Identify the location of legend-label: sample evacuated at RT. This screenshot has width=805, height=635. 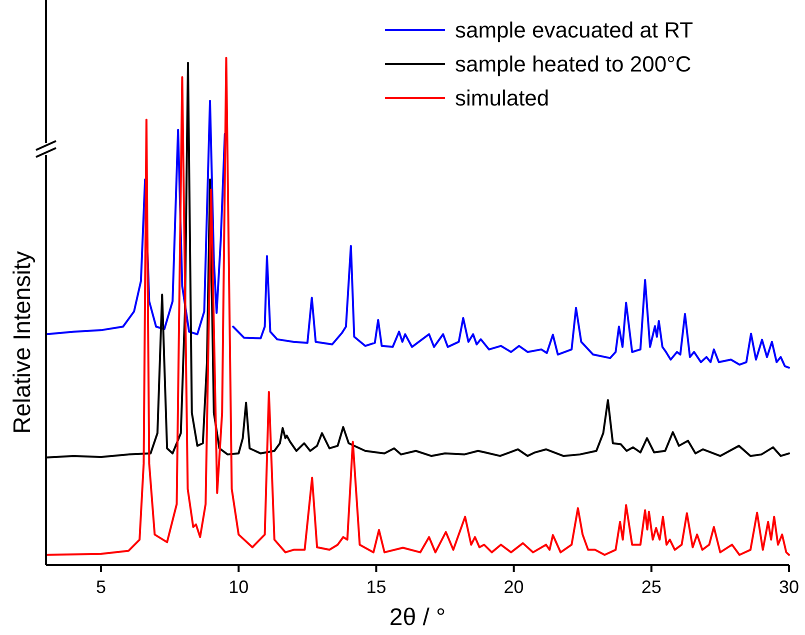
(574, 30).